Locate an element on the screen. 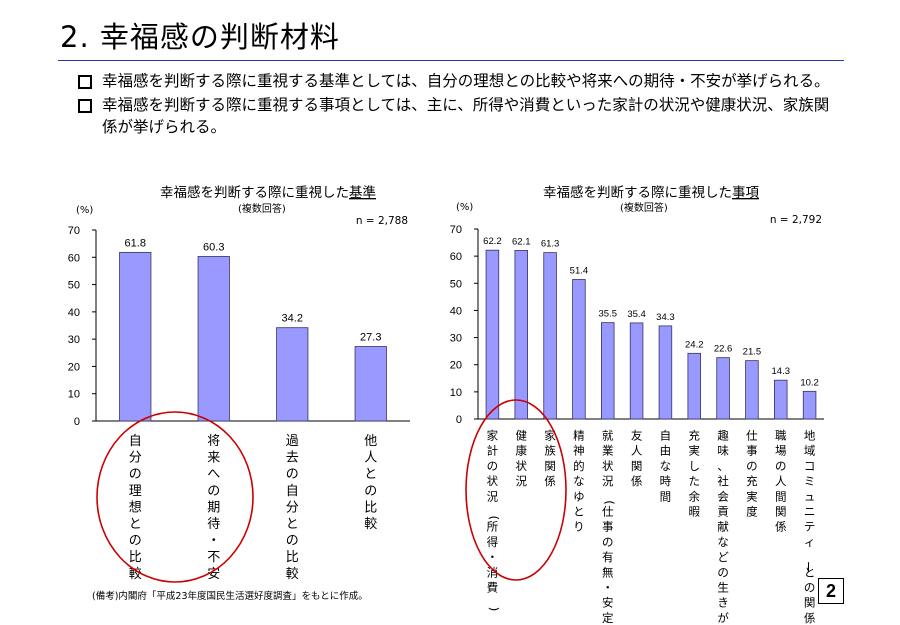 The image size is (900, 625). category-label: 他人との比較 is located at coordinates (370, 483).